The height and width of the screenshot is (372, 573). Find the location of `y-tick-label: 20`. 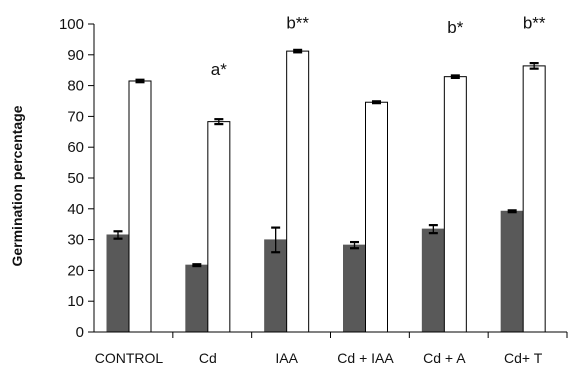

y-tick-label: 20 is located at coordinates (75, 270).